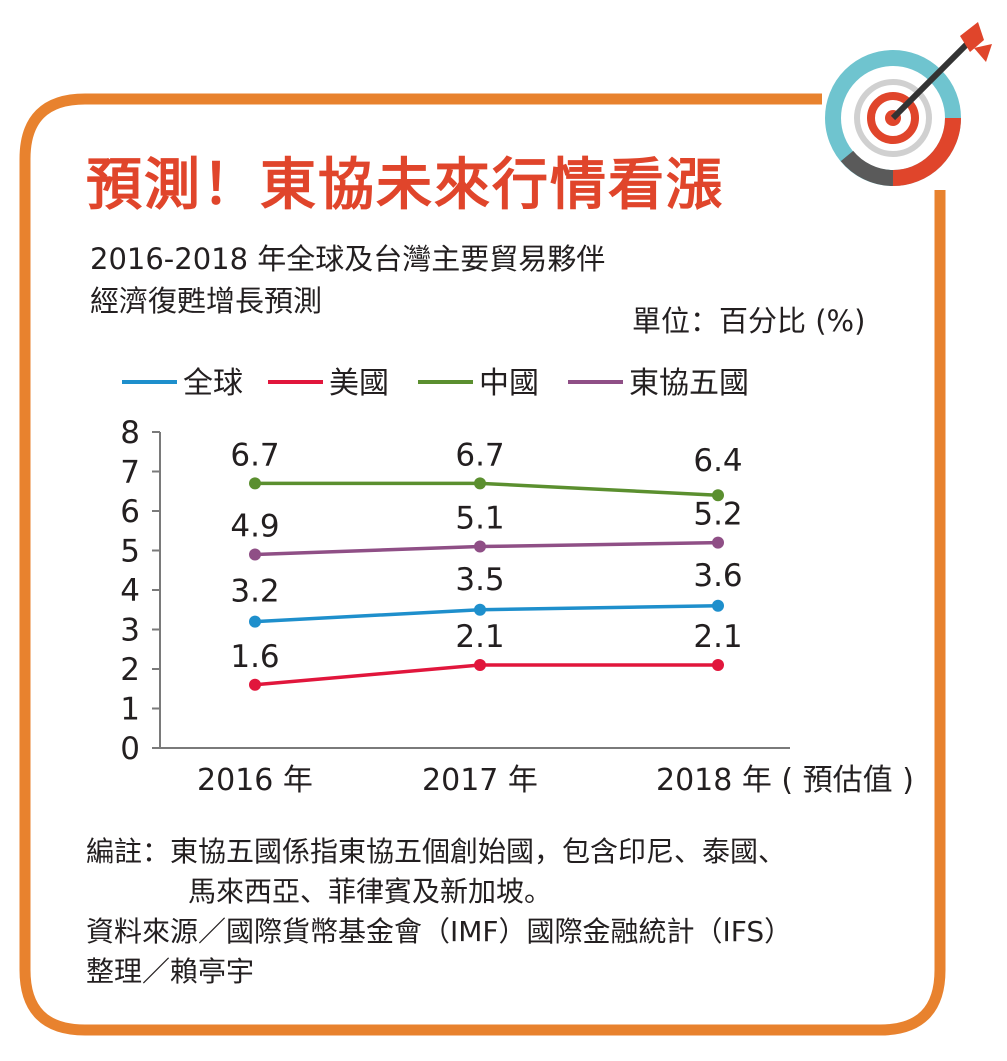  What do you see at coordinates (717, 576) in the screenshot?
I see `data-label: 3.6` at bounding box center [717, 576].